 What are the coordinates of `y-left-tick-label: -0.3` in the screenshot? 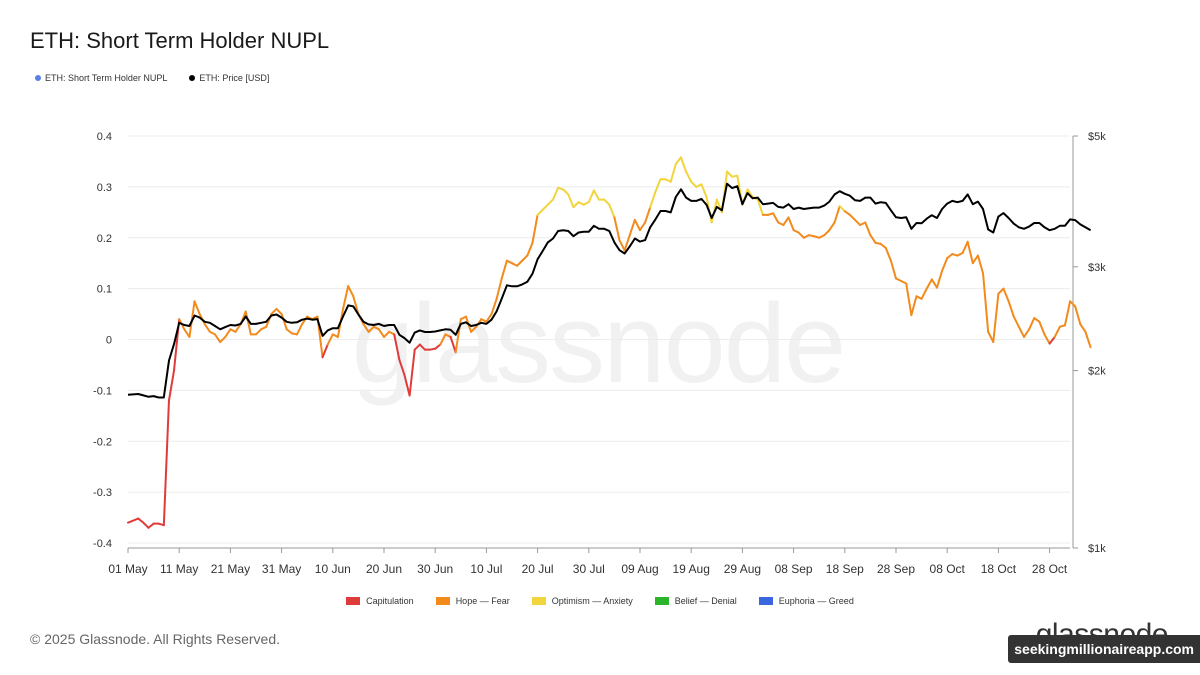 It's located at (102, 493).